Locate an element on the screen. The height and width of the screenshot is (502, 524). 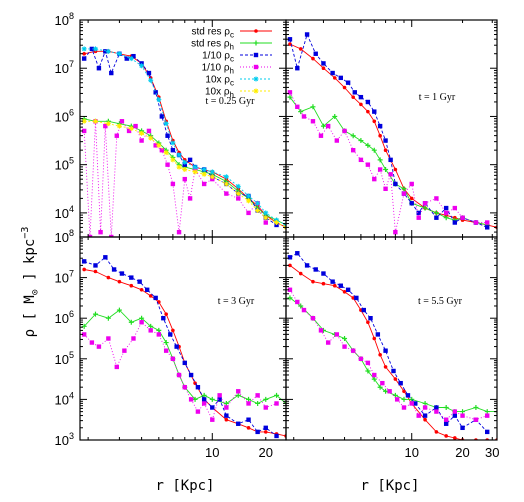
y-axis-label-sub: ⊙ is located at coordinates (35, 292).